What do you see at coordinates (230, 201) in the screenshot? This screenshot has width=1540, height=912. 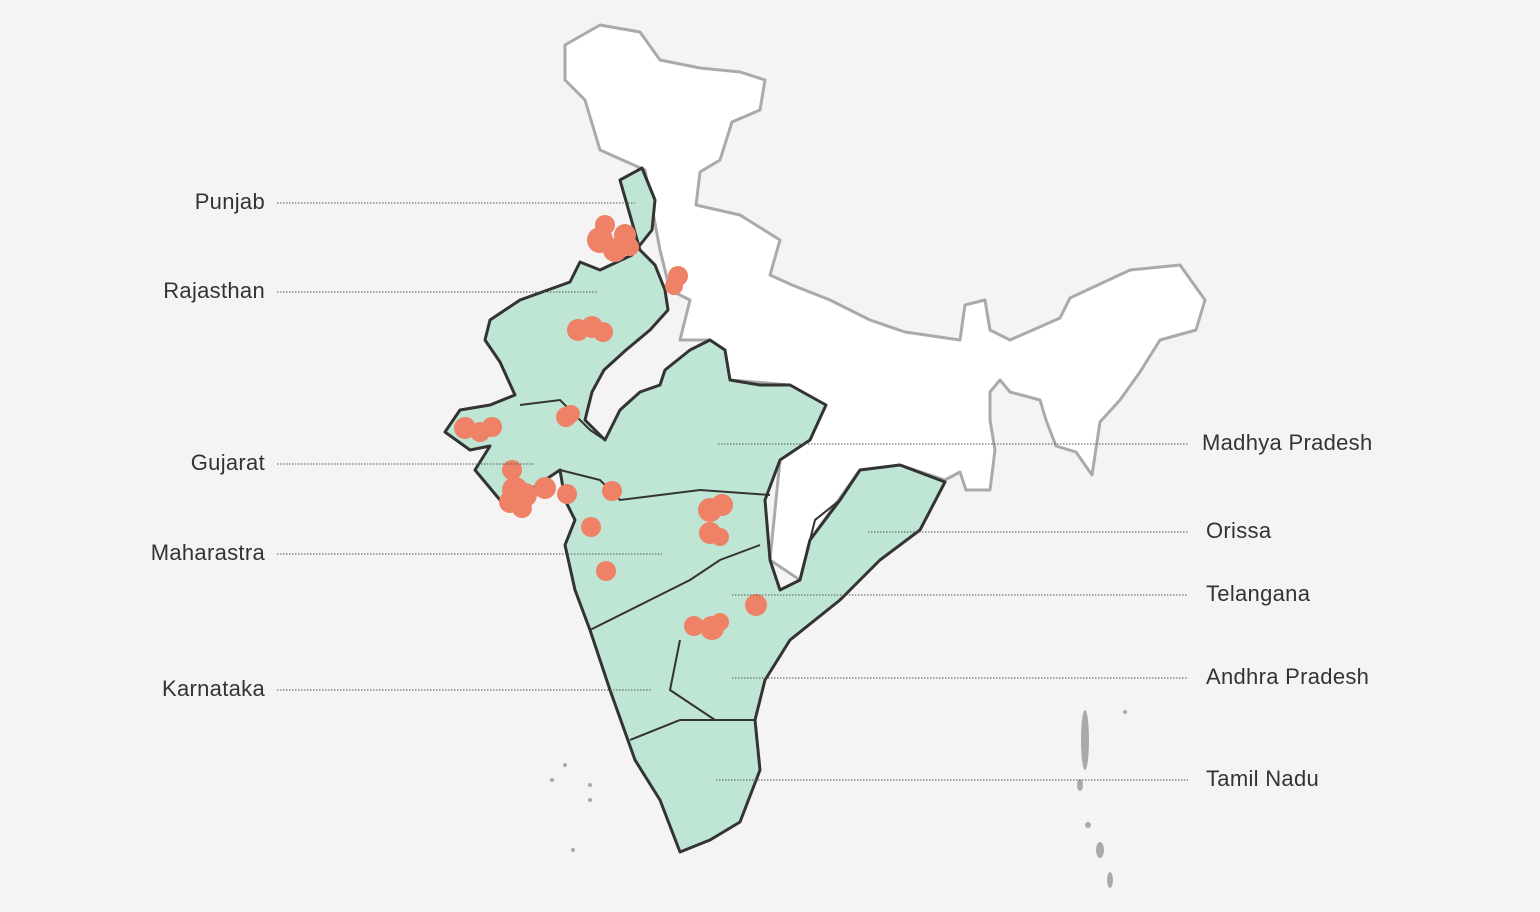 I see `state-label: Punjab` at bounding box center [230, 201].